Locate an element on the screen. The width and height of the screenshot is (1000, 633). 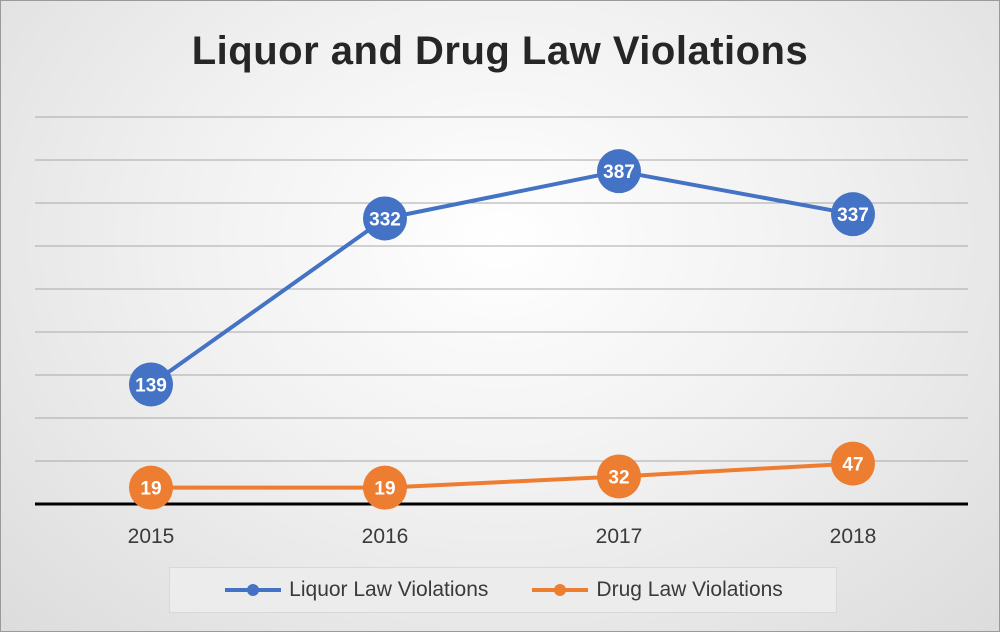
legend-marker-liquor is located at coordinates (253, 590).